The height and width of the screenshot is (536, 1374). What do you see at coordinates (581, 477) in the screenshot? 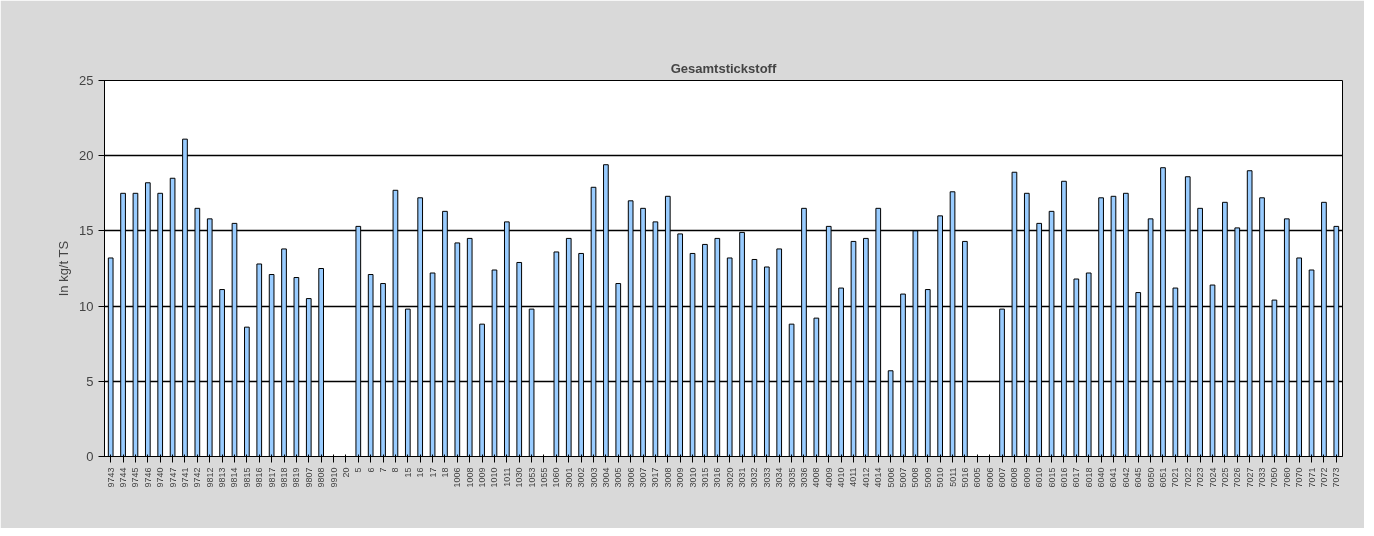
I see `x-tick-label: 3002` at bounding box center [581, 477].